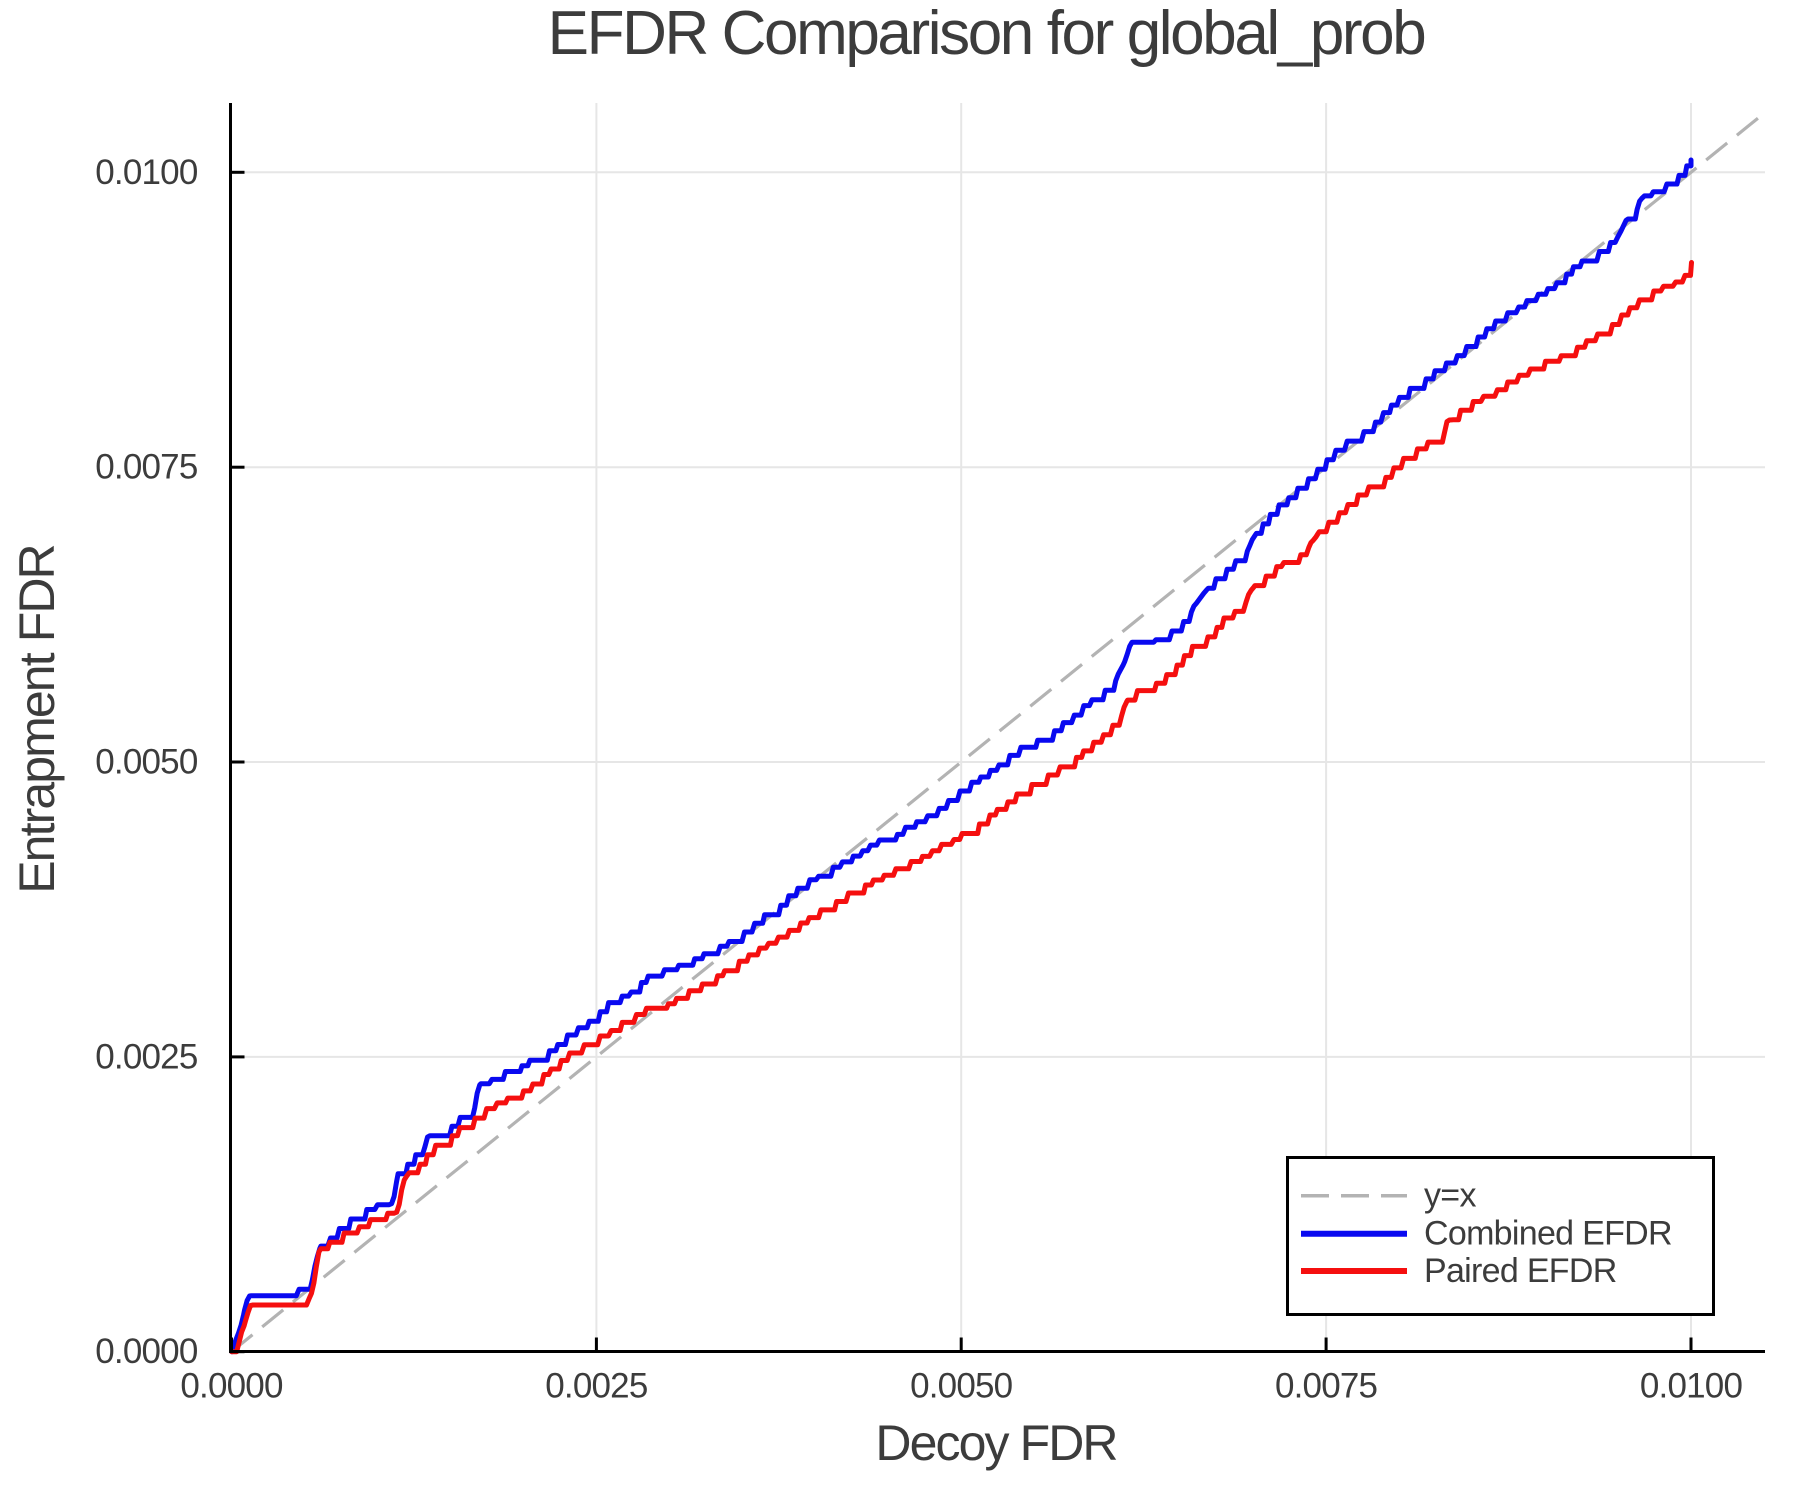 This screenshot has height=1505, width=1800. I want to click on svg-text:EFDR Comparison for global_pro: EFDR Comparison for global_prob, so click(986, 34).